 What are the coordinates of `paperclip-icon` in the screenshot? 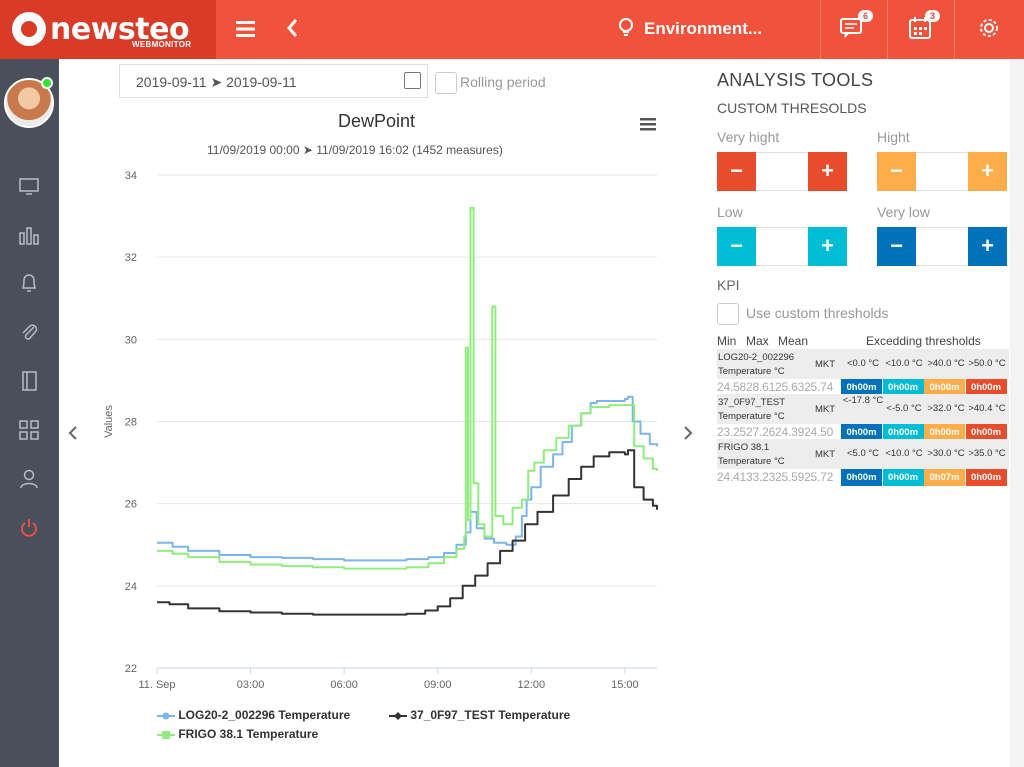 It's located at (29, 332).